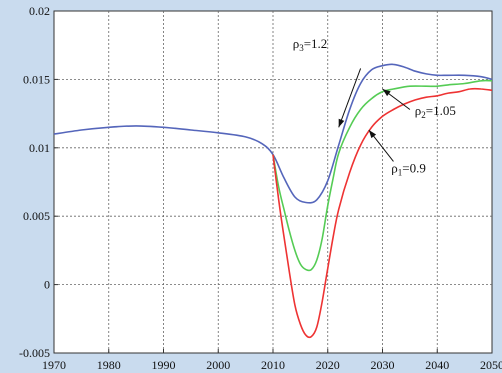 The width and height of the screenshot is (502, 373). Describe the element at coordinates (36, 79) in the screenshot. I see `y-tick-label: 0.015` at that location.